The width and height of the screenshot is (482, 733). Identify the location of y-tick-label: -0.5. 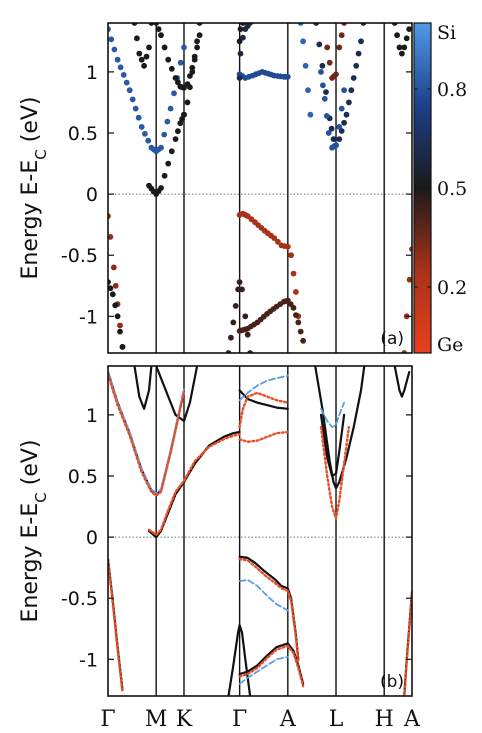
(79, 256).